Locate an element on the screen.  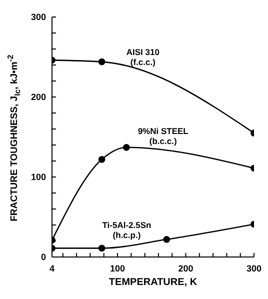
series-label: AISI 310 is located at coordinates (142, 52).